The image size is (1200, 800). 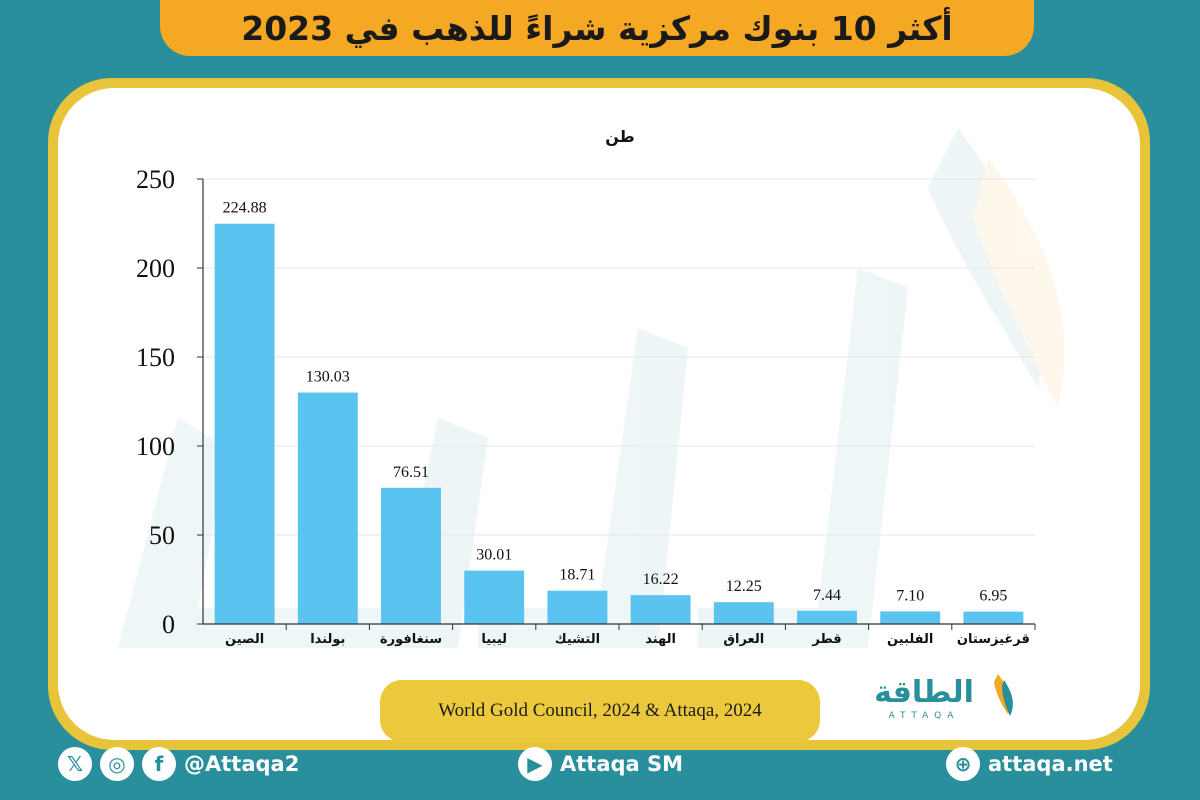 What do you see at coordinates (910, 639) in the screenshot?
I see `x-tick-label: الفلبين` at bounding box center [910, 639].